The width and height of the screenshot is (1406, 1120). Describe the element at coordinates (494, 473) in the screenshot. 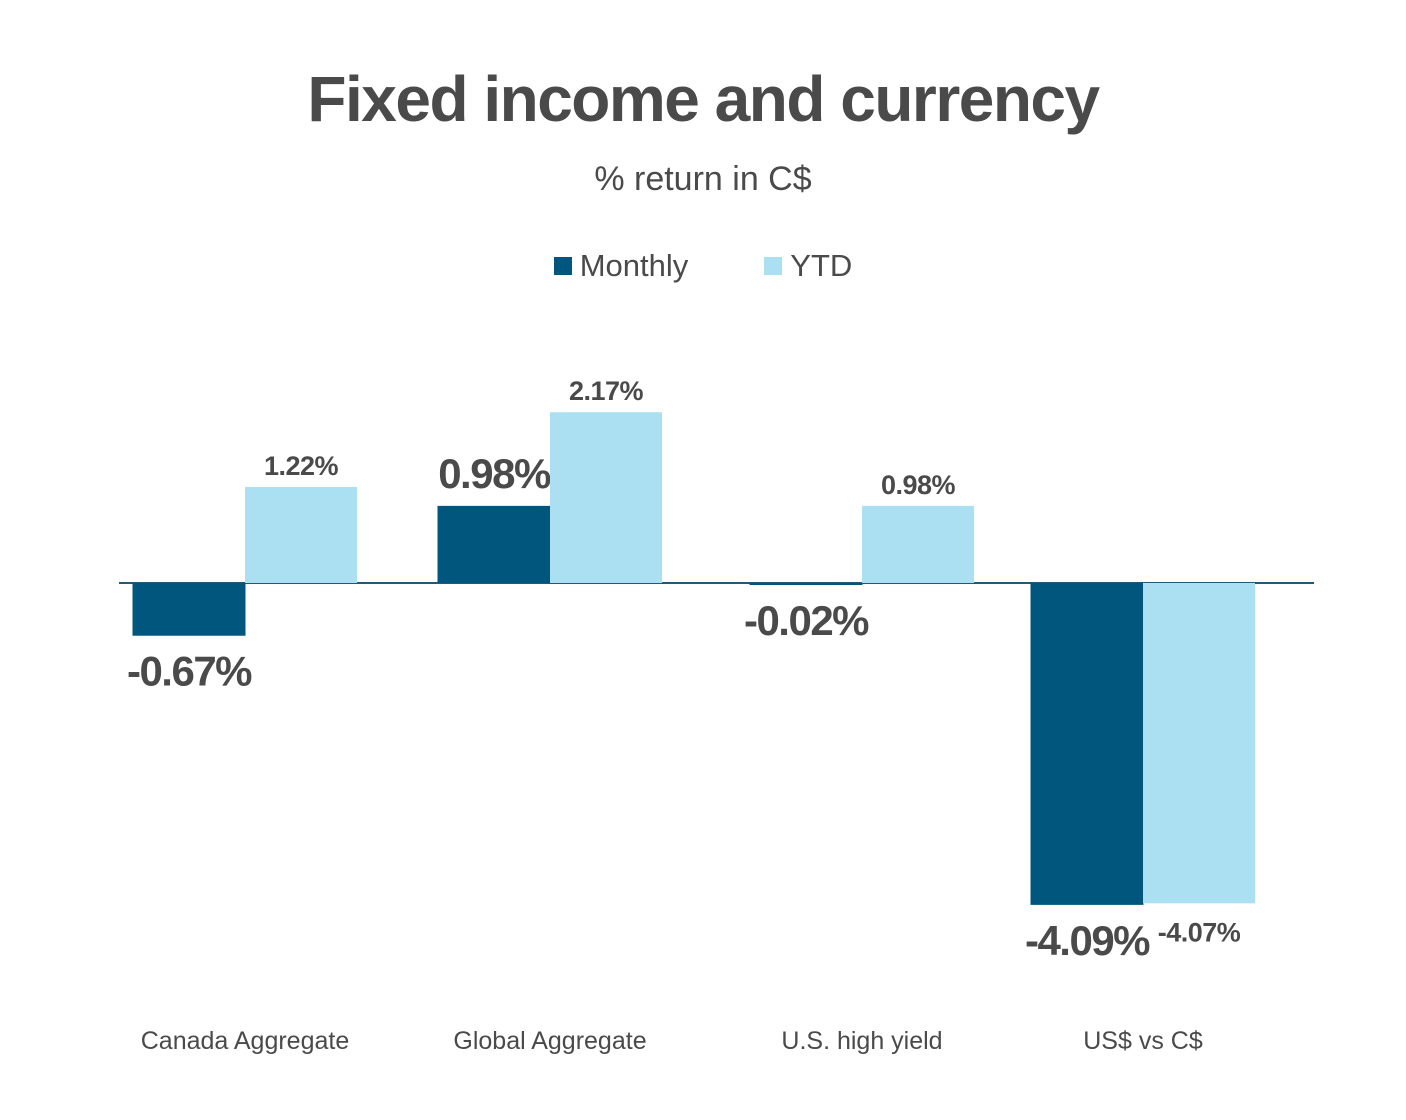

I see `value-label-monthly-1: 0.98%` at that location.